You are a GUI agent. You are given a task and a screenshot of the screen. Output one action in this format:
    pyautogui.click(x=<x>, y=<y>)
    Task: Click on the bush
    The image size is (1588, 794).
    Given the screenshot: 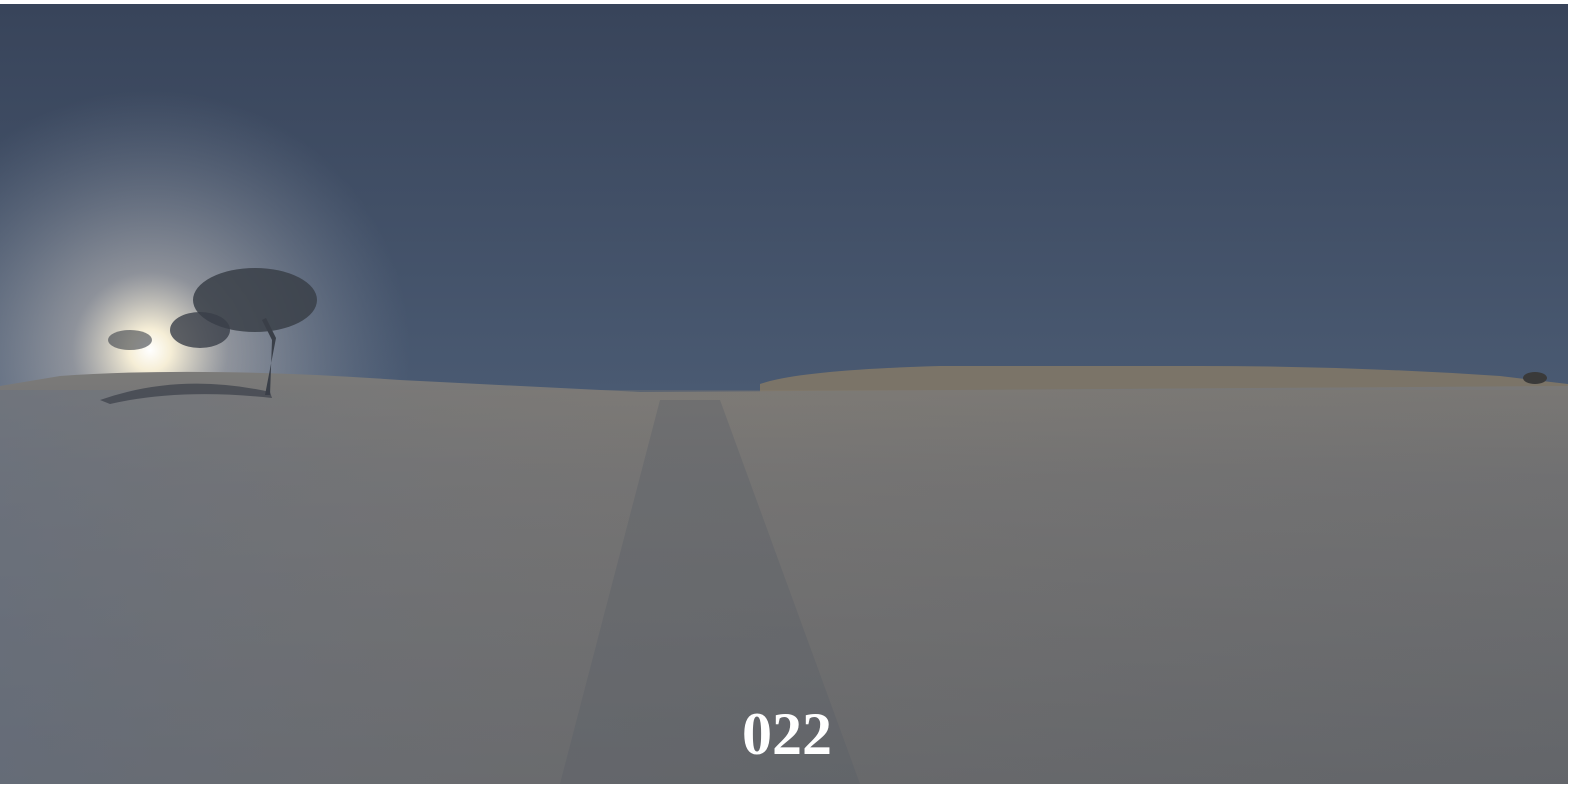 What is the action you would take?
    pyautogui.click(x=1535, y=378)
    